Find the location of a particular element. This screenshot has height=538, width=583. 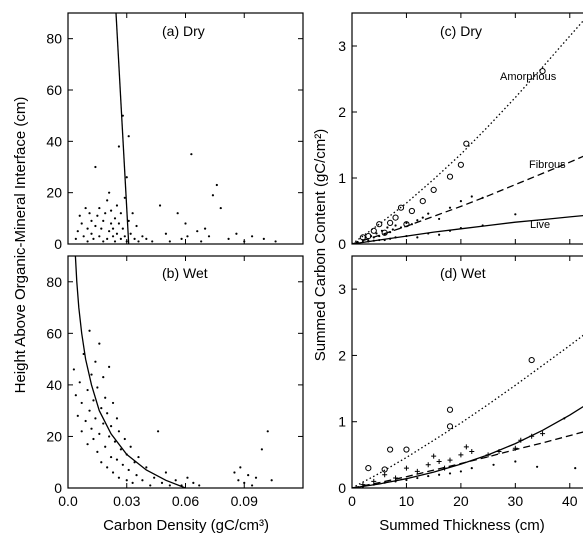

annotation-fibrous: Fibrous is located at coordinates (547, 165).